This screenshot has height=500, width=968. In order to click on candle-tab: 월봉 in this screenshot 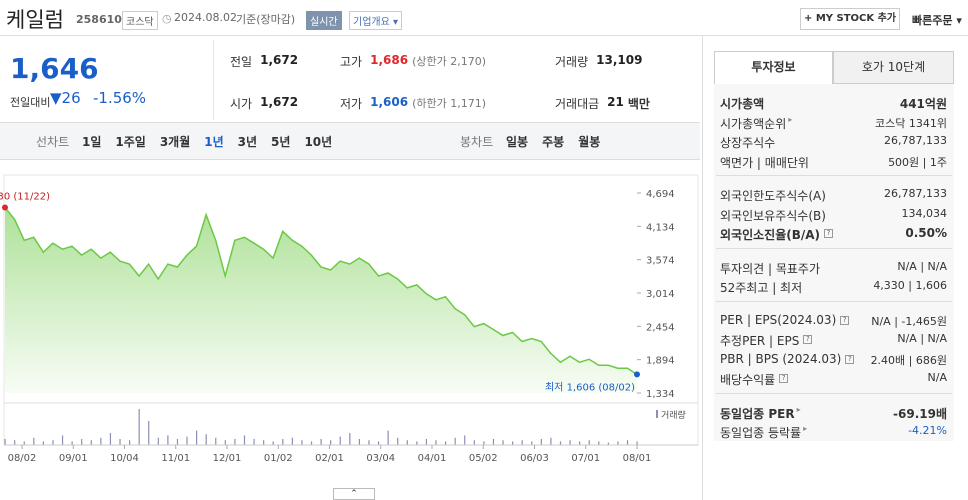, I will do `click(589, 142)`.